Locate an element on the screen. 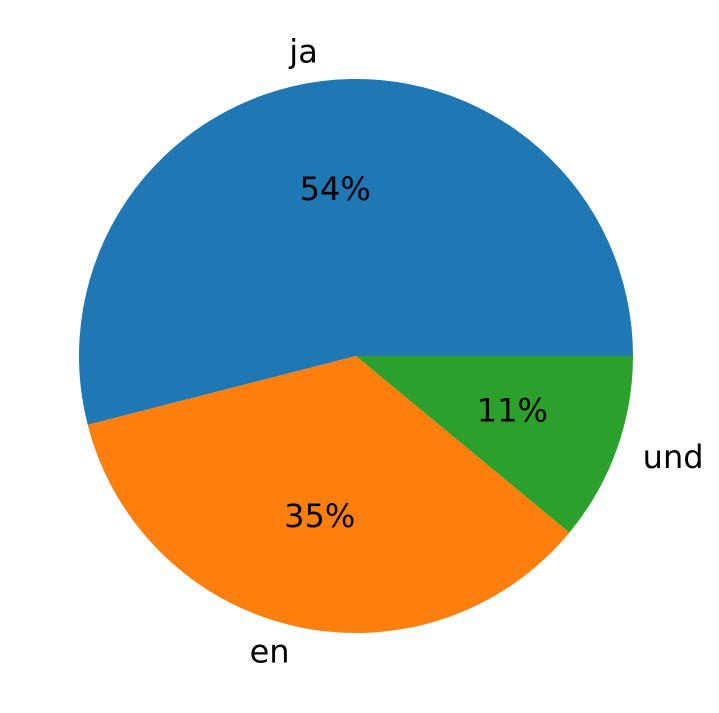 The height and width of the screenshot is (713, 719). percent-label: 11% is located at coordinates (512, 410).